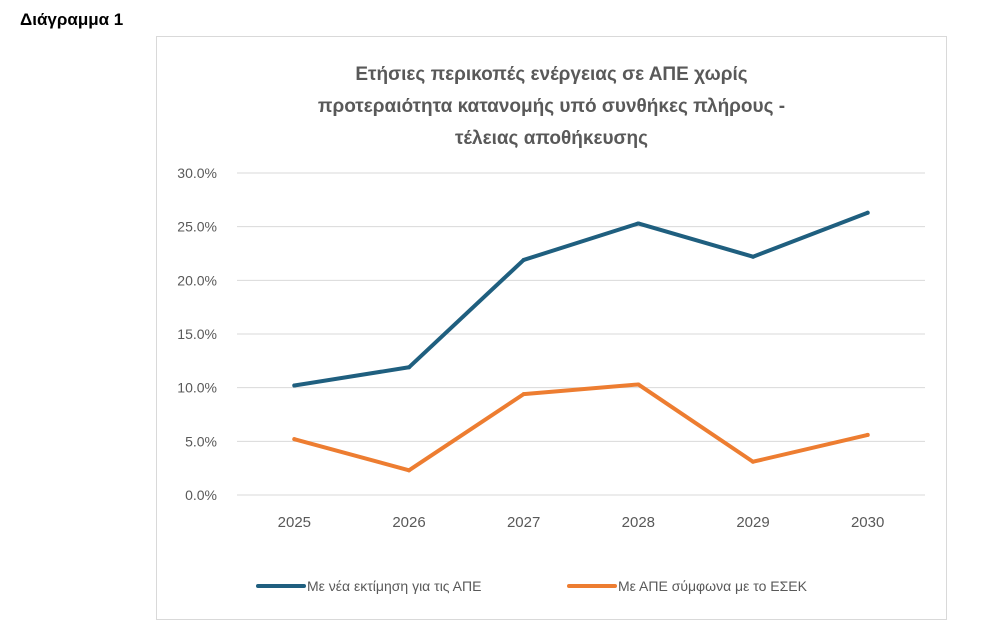  I want to click on x-tick-label: 2026, so click(408, 522).